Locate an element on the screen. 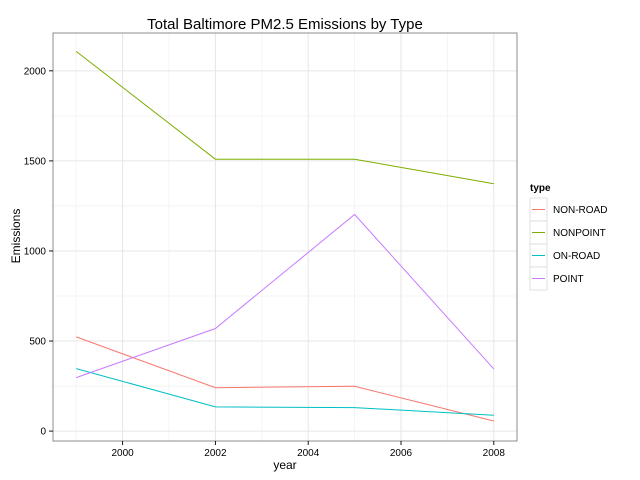 The image size is (640, 480). x-axis-title: year is located at coordinates (284, 465).